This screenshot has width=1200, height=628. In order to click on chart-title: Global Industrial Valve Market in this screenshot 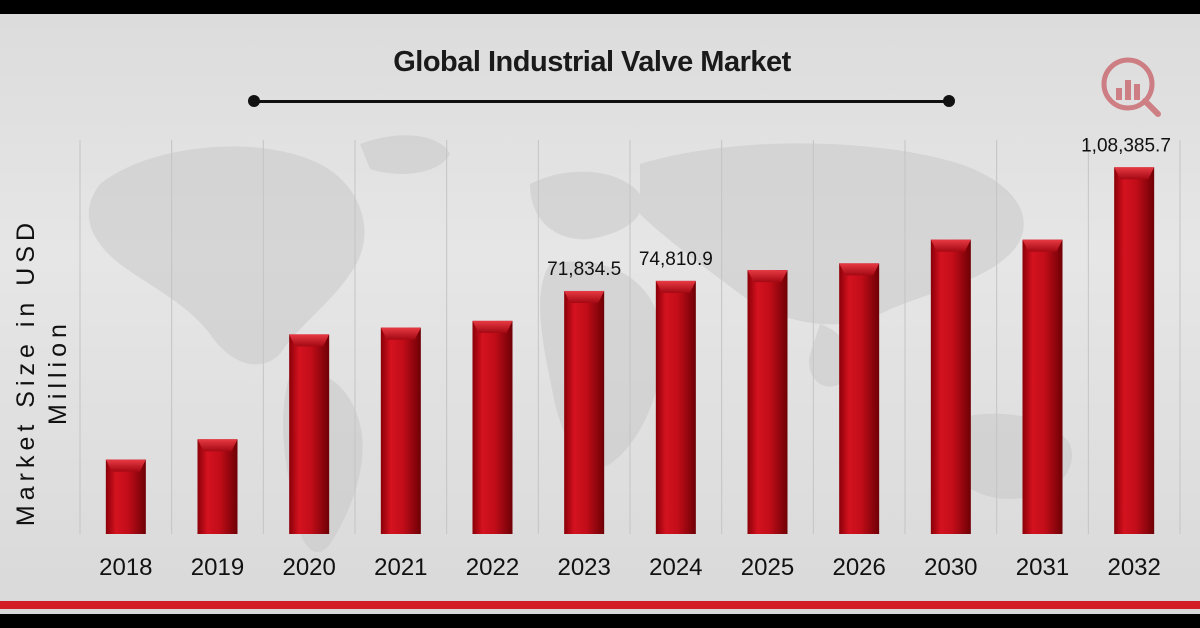, I will do `click(592, 62)`.